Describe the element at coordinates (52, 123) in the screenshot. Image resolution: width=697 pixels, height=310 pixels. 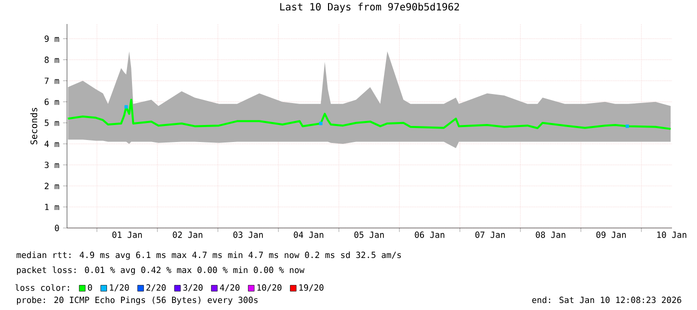
I see `y-tick-label: 5 m` at that location.